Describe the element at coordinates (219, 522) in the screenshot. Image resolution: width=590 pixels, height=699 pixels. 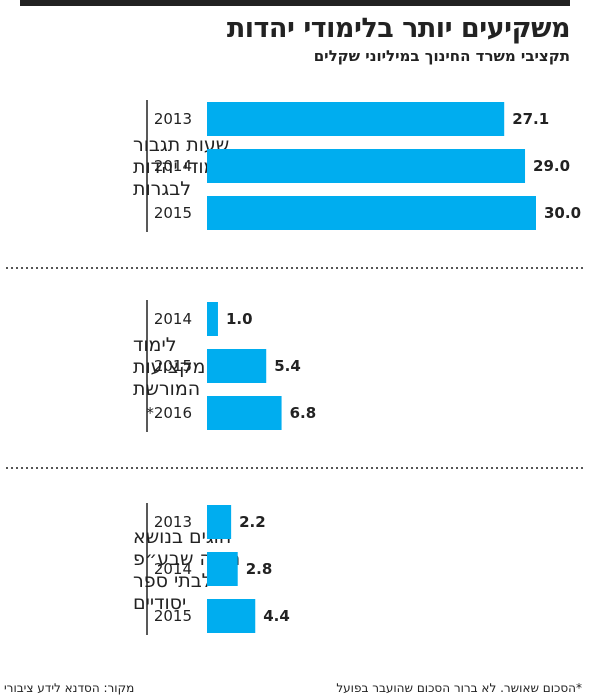
I see `bar-3-2013` at that location.